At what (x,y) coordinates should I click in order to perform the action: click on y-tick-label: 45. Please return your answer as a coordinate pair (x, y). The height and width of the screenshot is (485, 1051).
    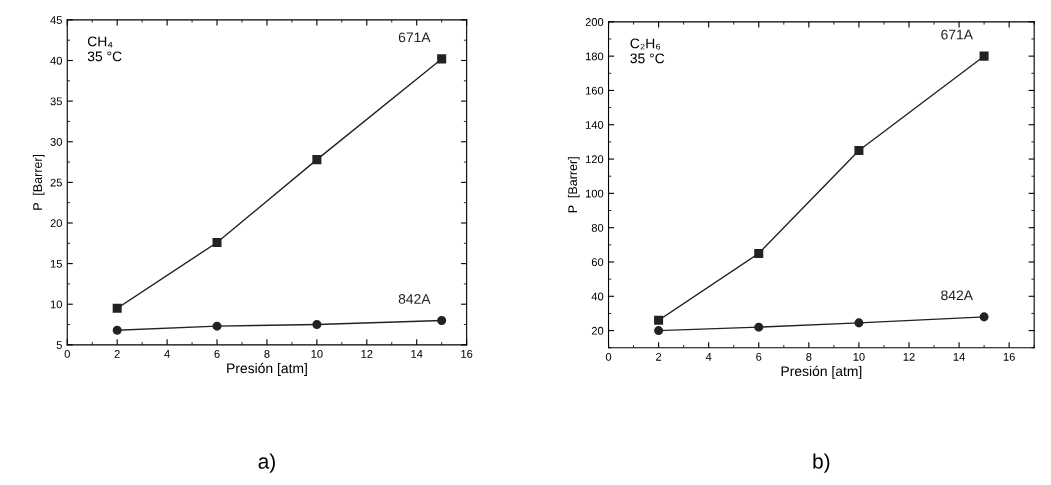
    Looking at the image, I should click on (56, 20).